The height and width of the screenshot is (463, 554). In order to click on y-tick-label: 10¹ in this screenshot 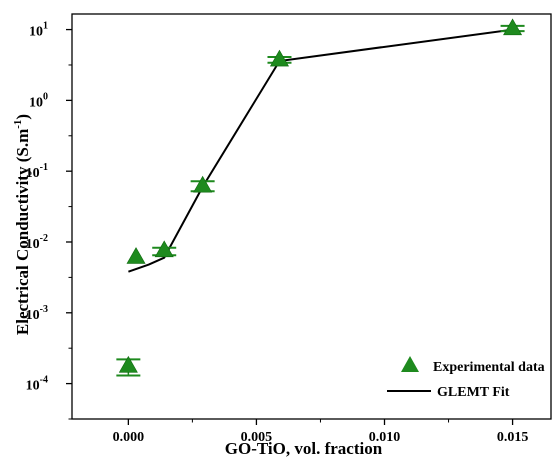, I will do `click(38, 30)`.